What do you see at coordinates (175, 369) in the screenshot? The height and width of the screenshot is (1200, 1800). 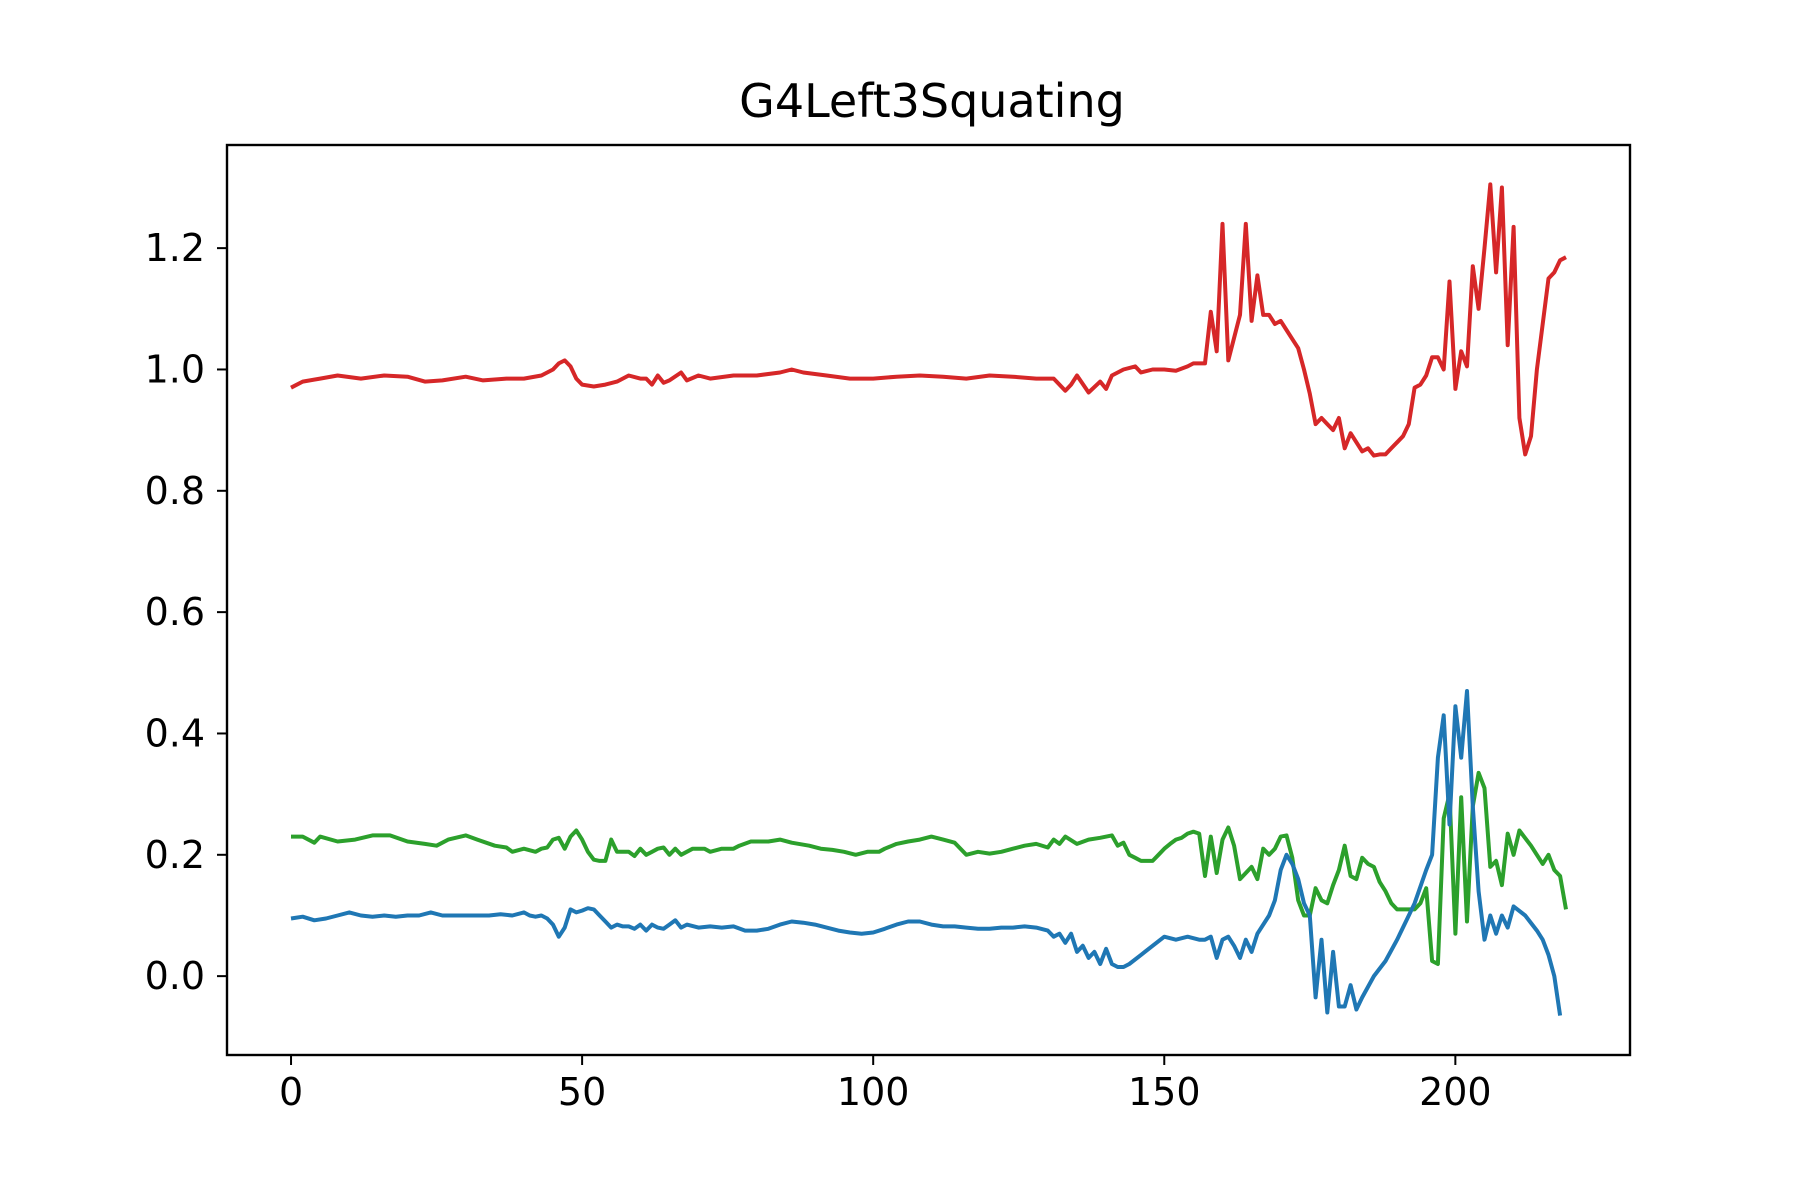 I see `y-tick-label: 1.0` at bounding box center [175, 369].